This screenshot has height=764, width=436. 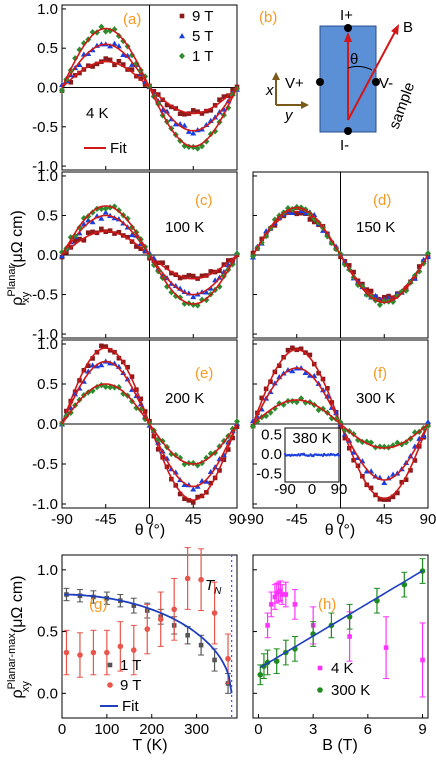 I want to click on y-label-symbol: ρ, so click(x=17, y=693).